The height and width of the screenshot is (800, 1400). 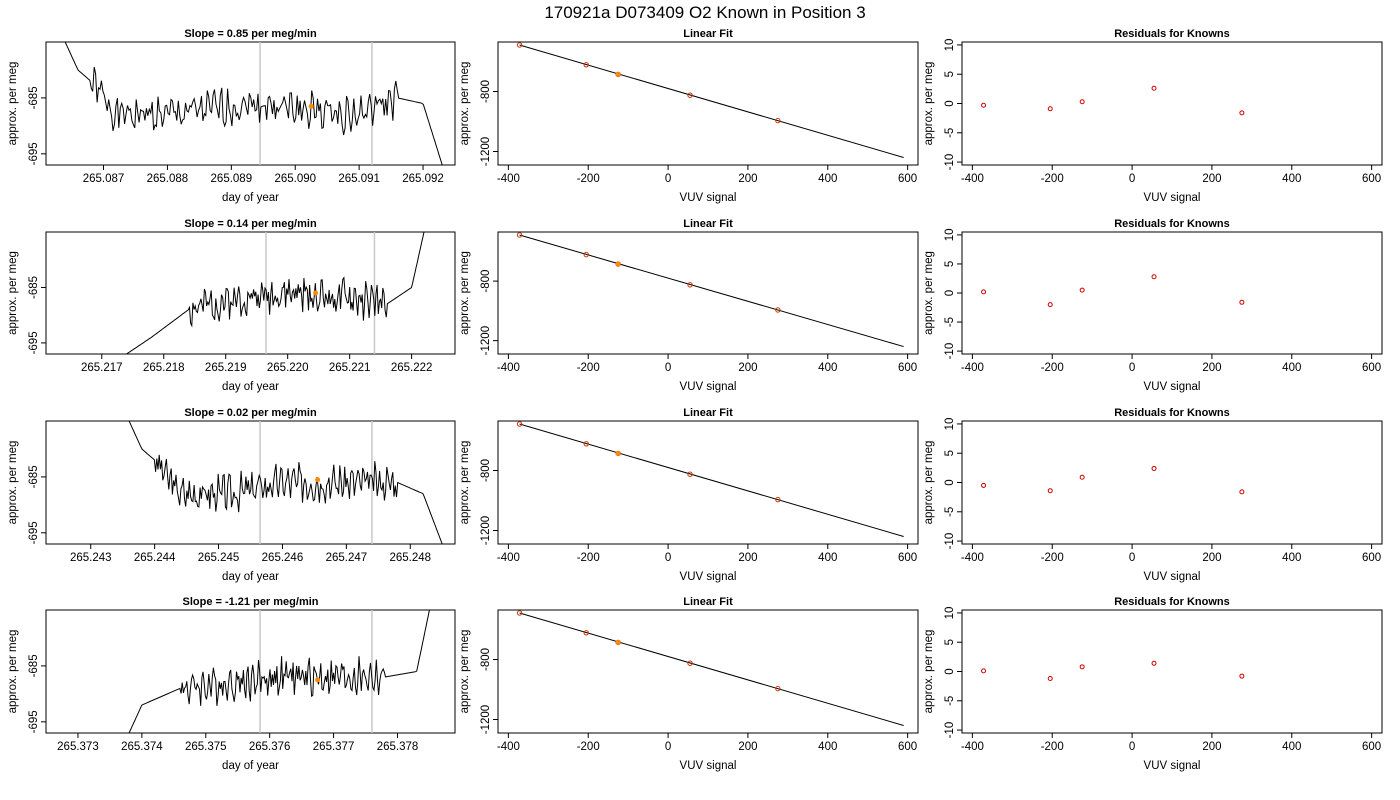 What do you see at coordinates (34, 287) in the screenshot?
I see `y-tick-label: -685` at bounding box center [34, 287].